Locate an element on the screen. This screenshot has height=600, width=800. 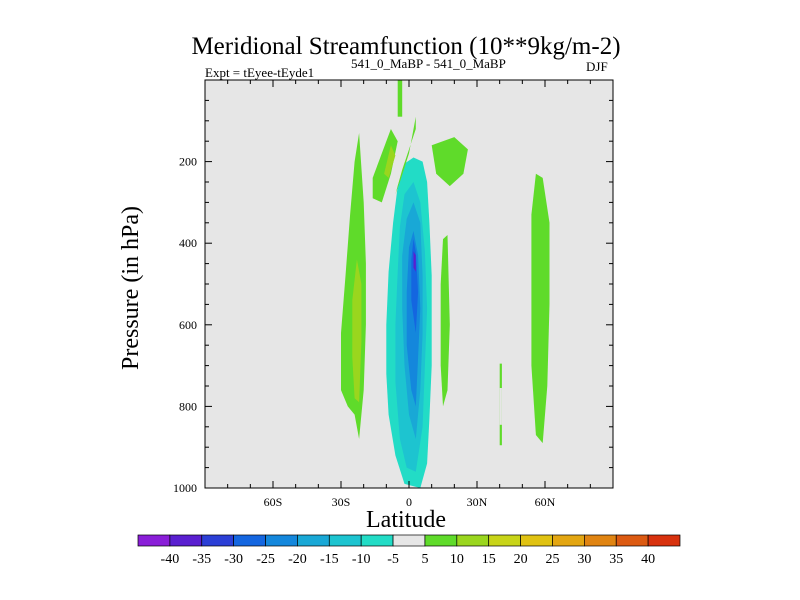
y-tick-label: 600 is located at coordinates (188, 325).